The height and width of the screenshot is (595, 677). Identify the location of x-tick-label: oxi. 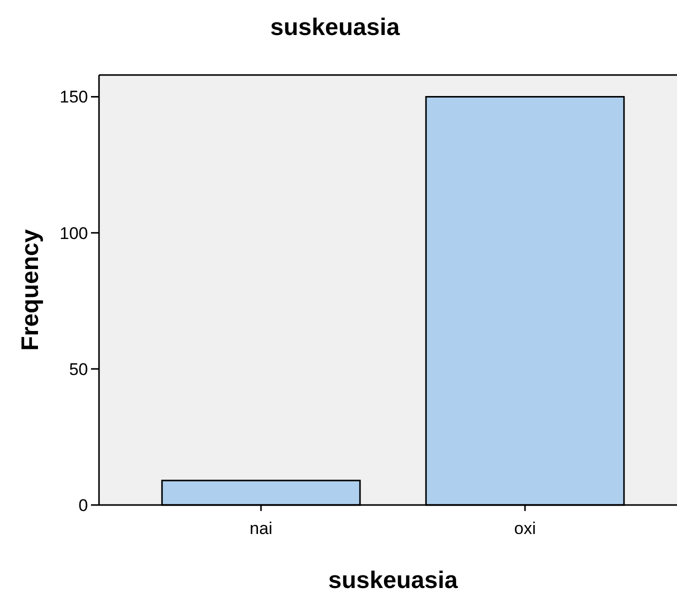
(525, 528).